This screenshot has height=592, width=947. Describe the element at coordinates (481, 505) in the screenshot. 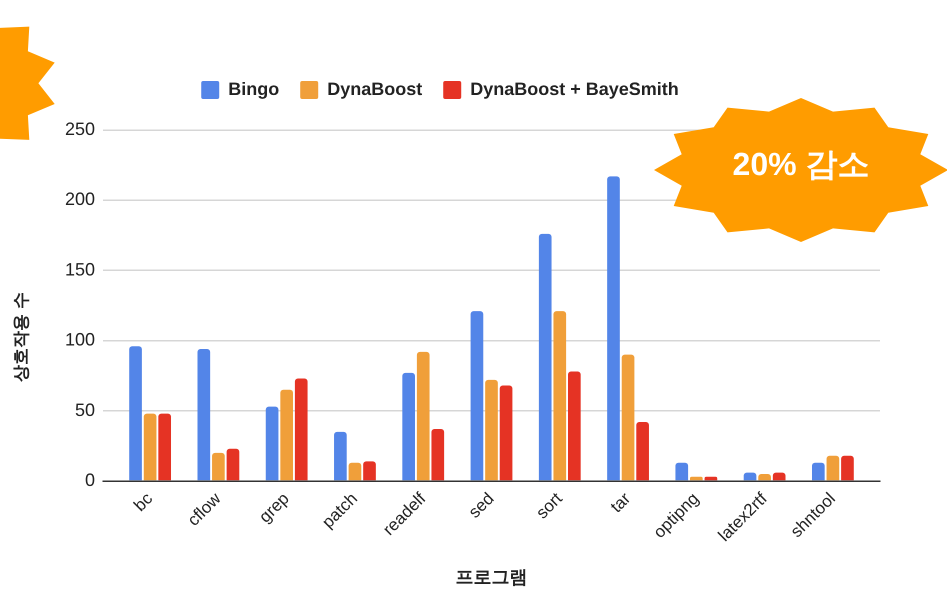

I see `x-tick-label: sed` at that location.